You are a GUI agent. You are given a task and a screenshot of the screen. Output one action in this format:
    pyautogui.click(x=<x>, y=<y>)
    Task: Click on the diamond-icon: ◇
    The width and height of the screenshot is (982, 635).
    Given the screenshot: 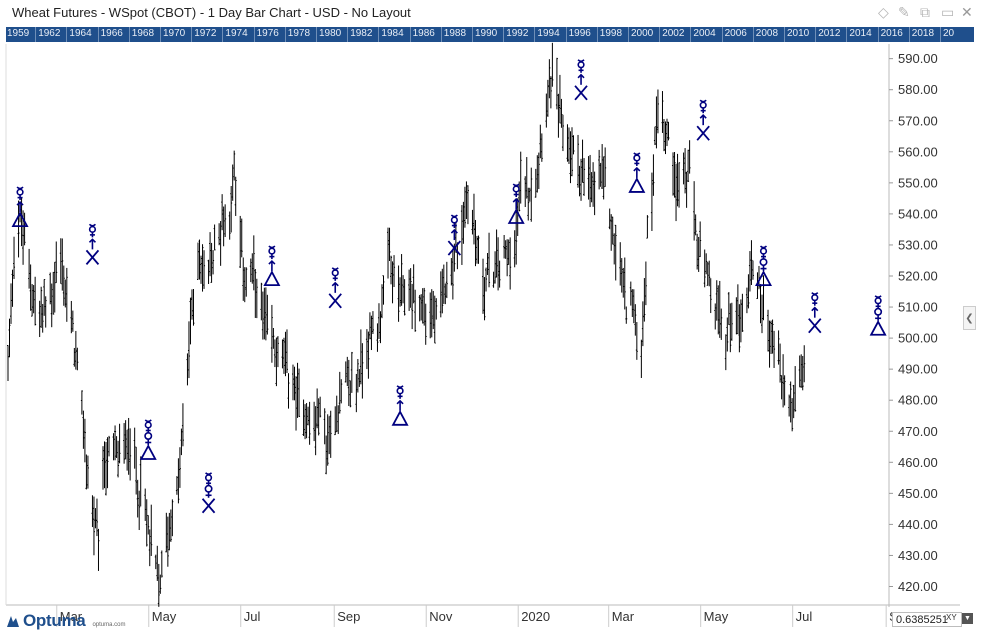 What is the action you would take?
    pyautogui.click(x=883, y=12)
    